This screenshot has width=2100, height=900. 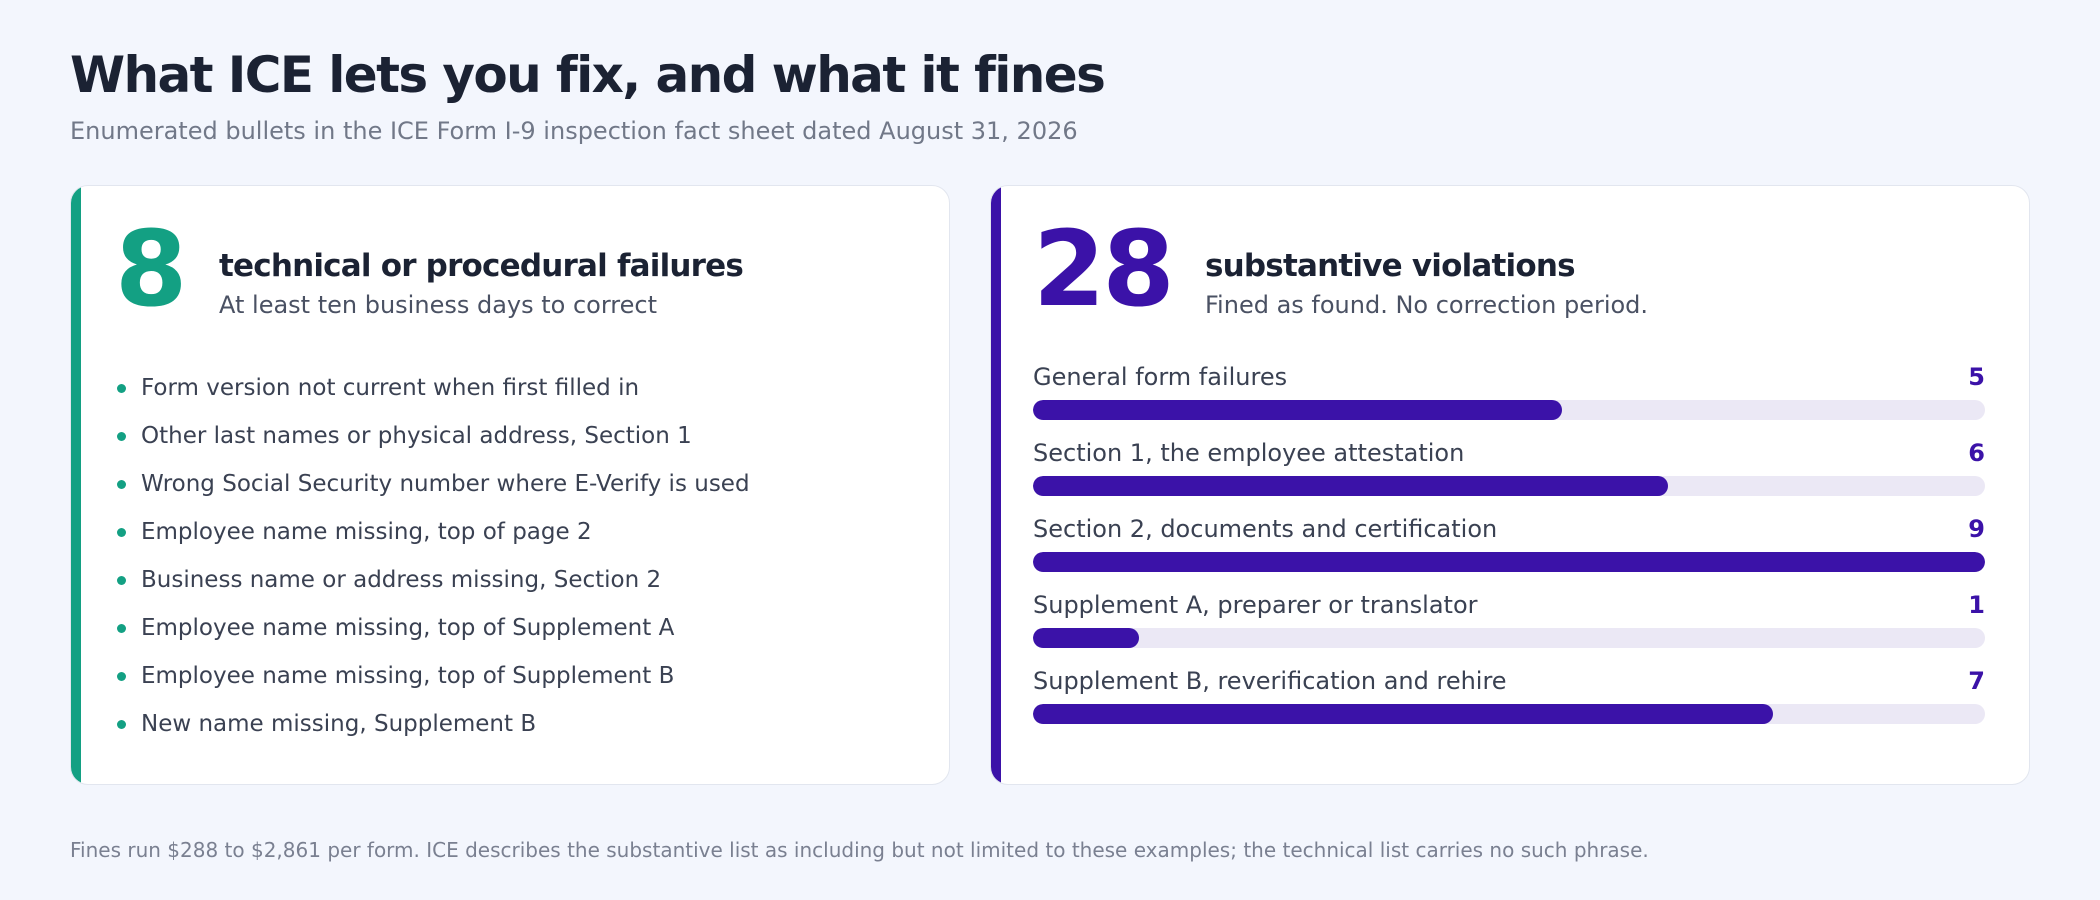 I want to click on bar-row: Section 1, the employee attestation 6, so click(x=1509, y=476).